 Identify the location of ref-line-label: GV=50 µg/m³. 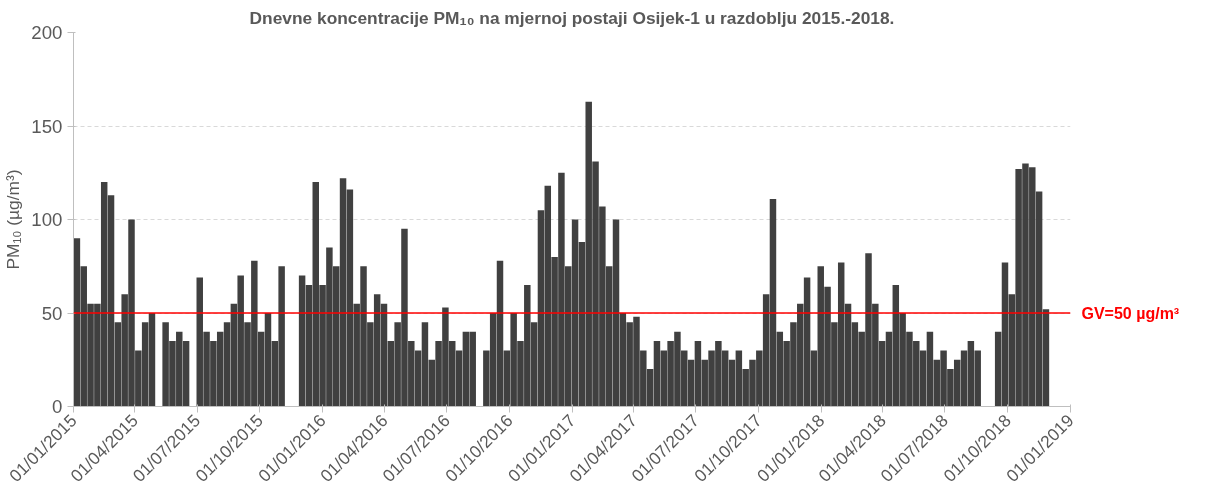
(1130, 313).